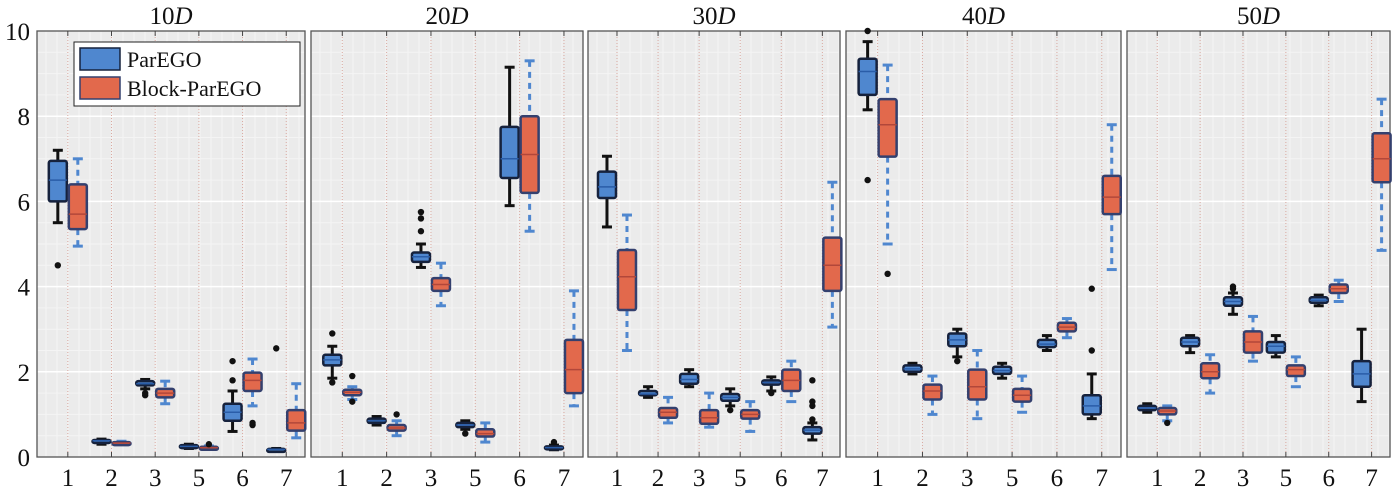 The height and width of the screenshot is (492, 1394). I want to click on panel-title-number: 10, so click(161, 16).